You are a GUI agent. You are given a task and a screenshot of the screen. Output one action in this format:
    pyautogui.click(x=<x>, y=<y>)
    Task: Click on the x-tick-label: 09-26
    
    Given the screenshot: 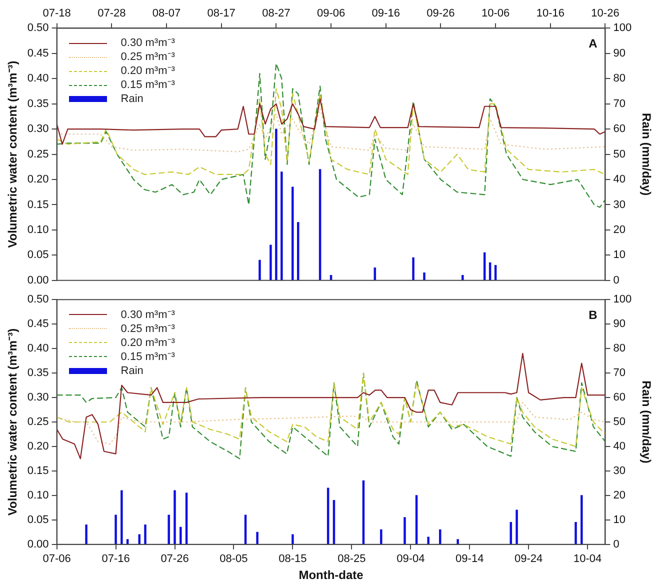 What is the action you would take?
    pyautogui.click(x=440, y=14)
    